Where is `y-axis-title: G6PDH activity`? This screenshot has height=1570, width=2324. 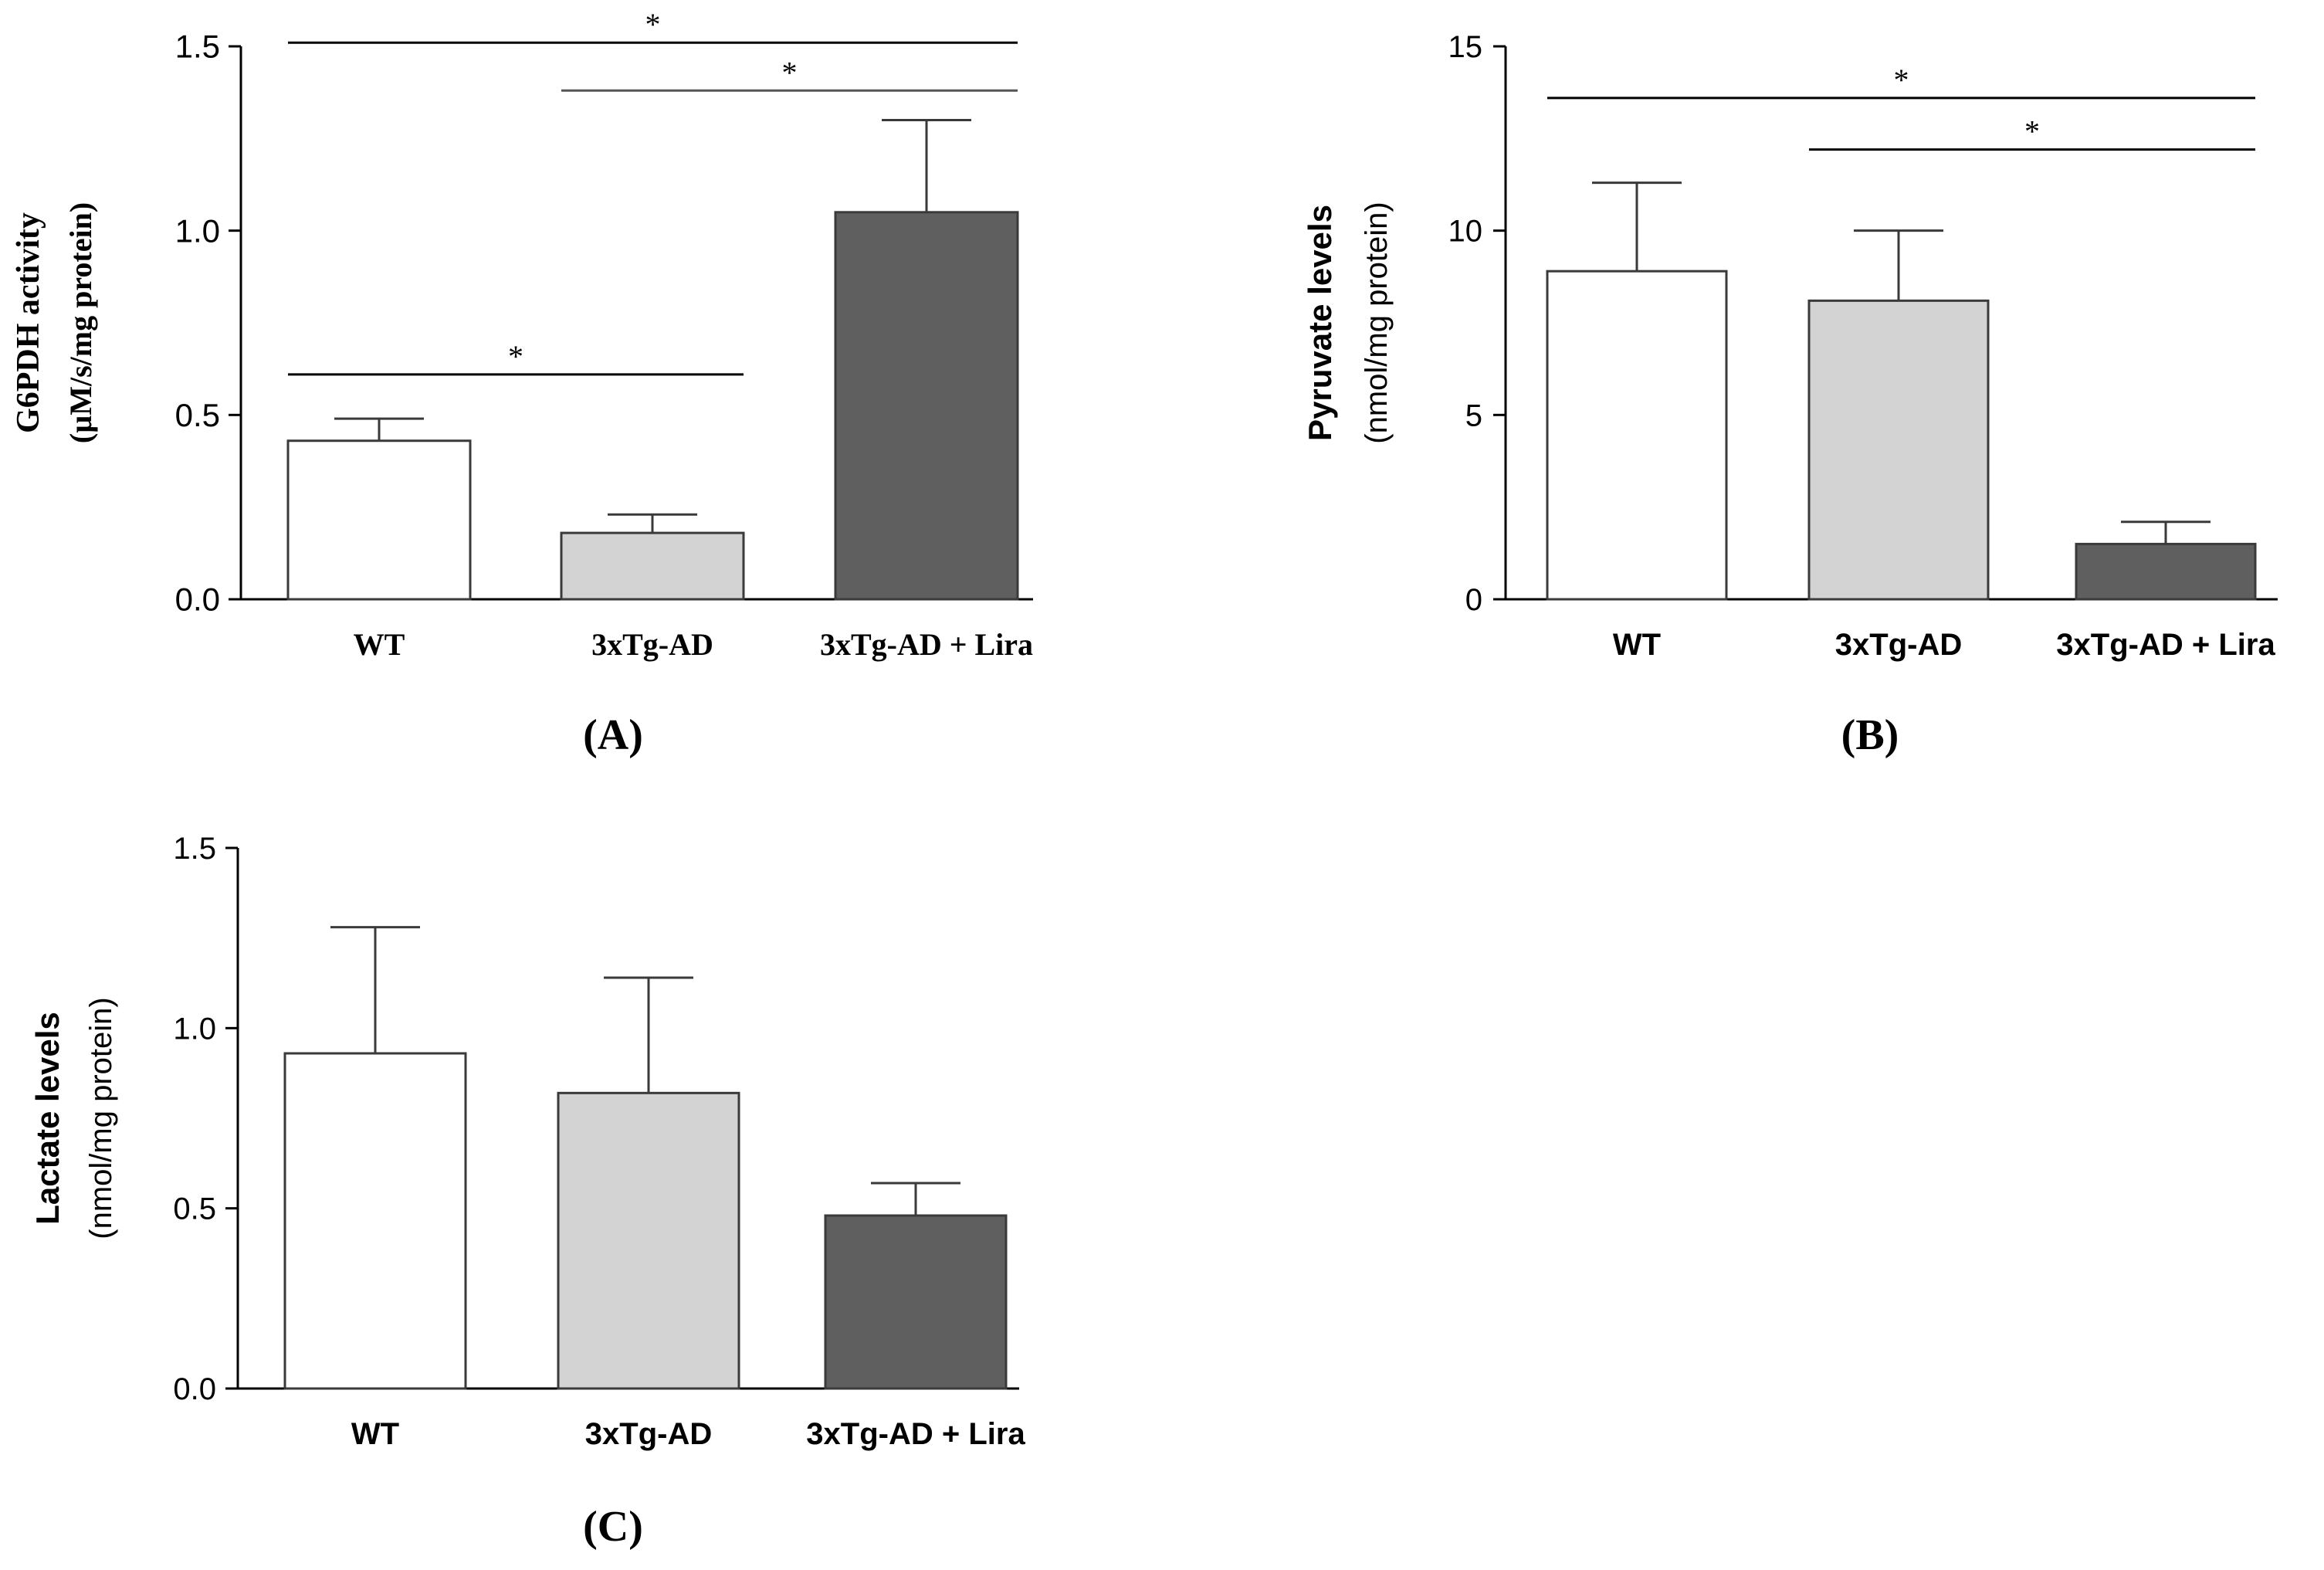 y-axis-title: G6PDH activity is located at coordinates (28, 323).